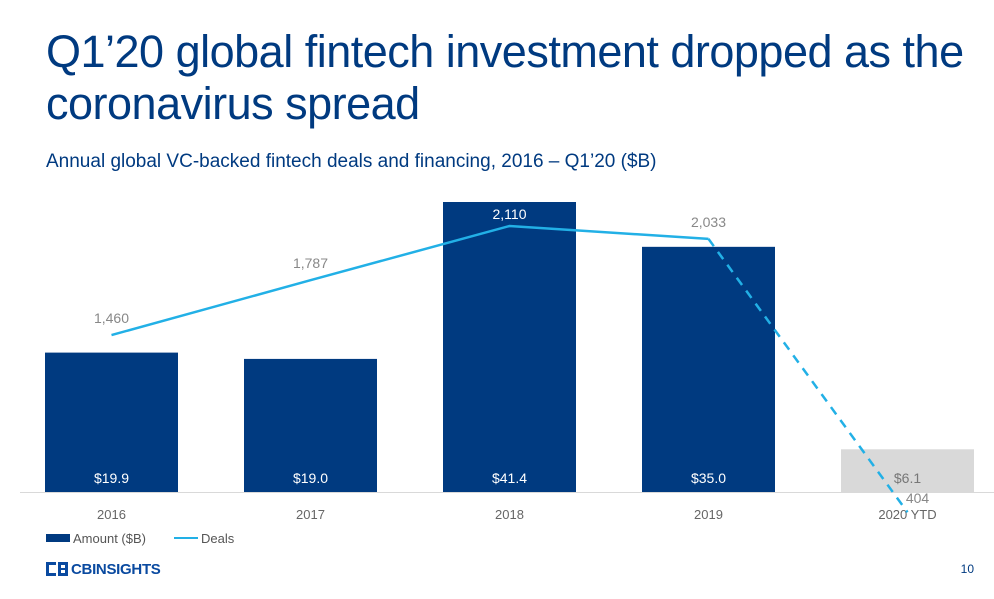 The height and width of the screenshot is (599, 994). What do you see at coordinates (967, 569) in the screenshot?
I see `page-number: 10` at bounding box center [967, 569].